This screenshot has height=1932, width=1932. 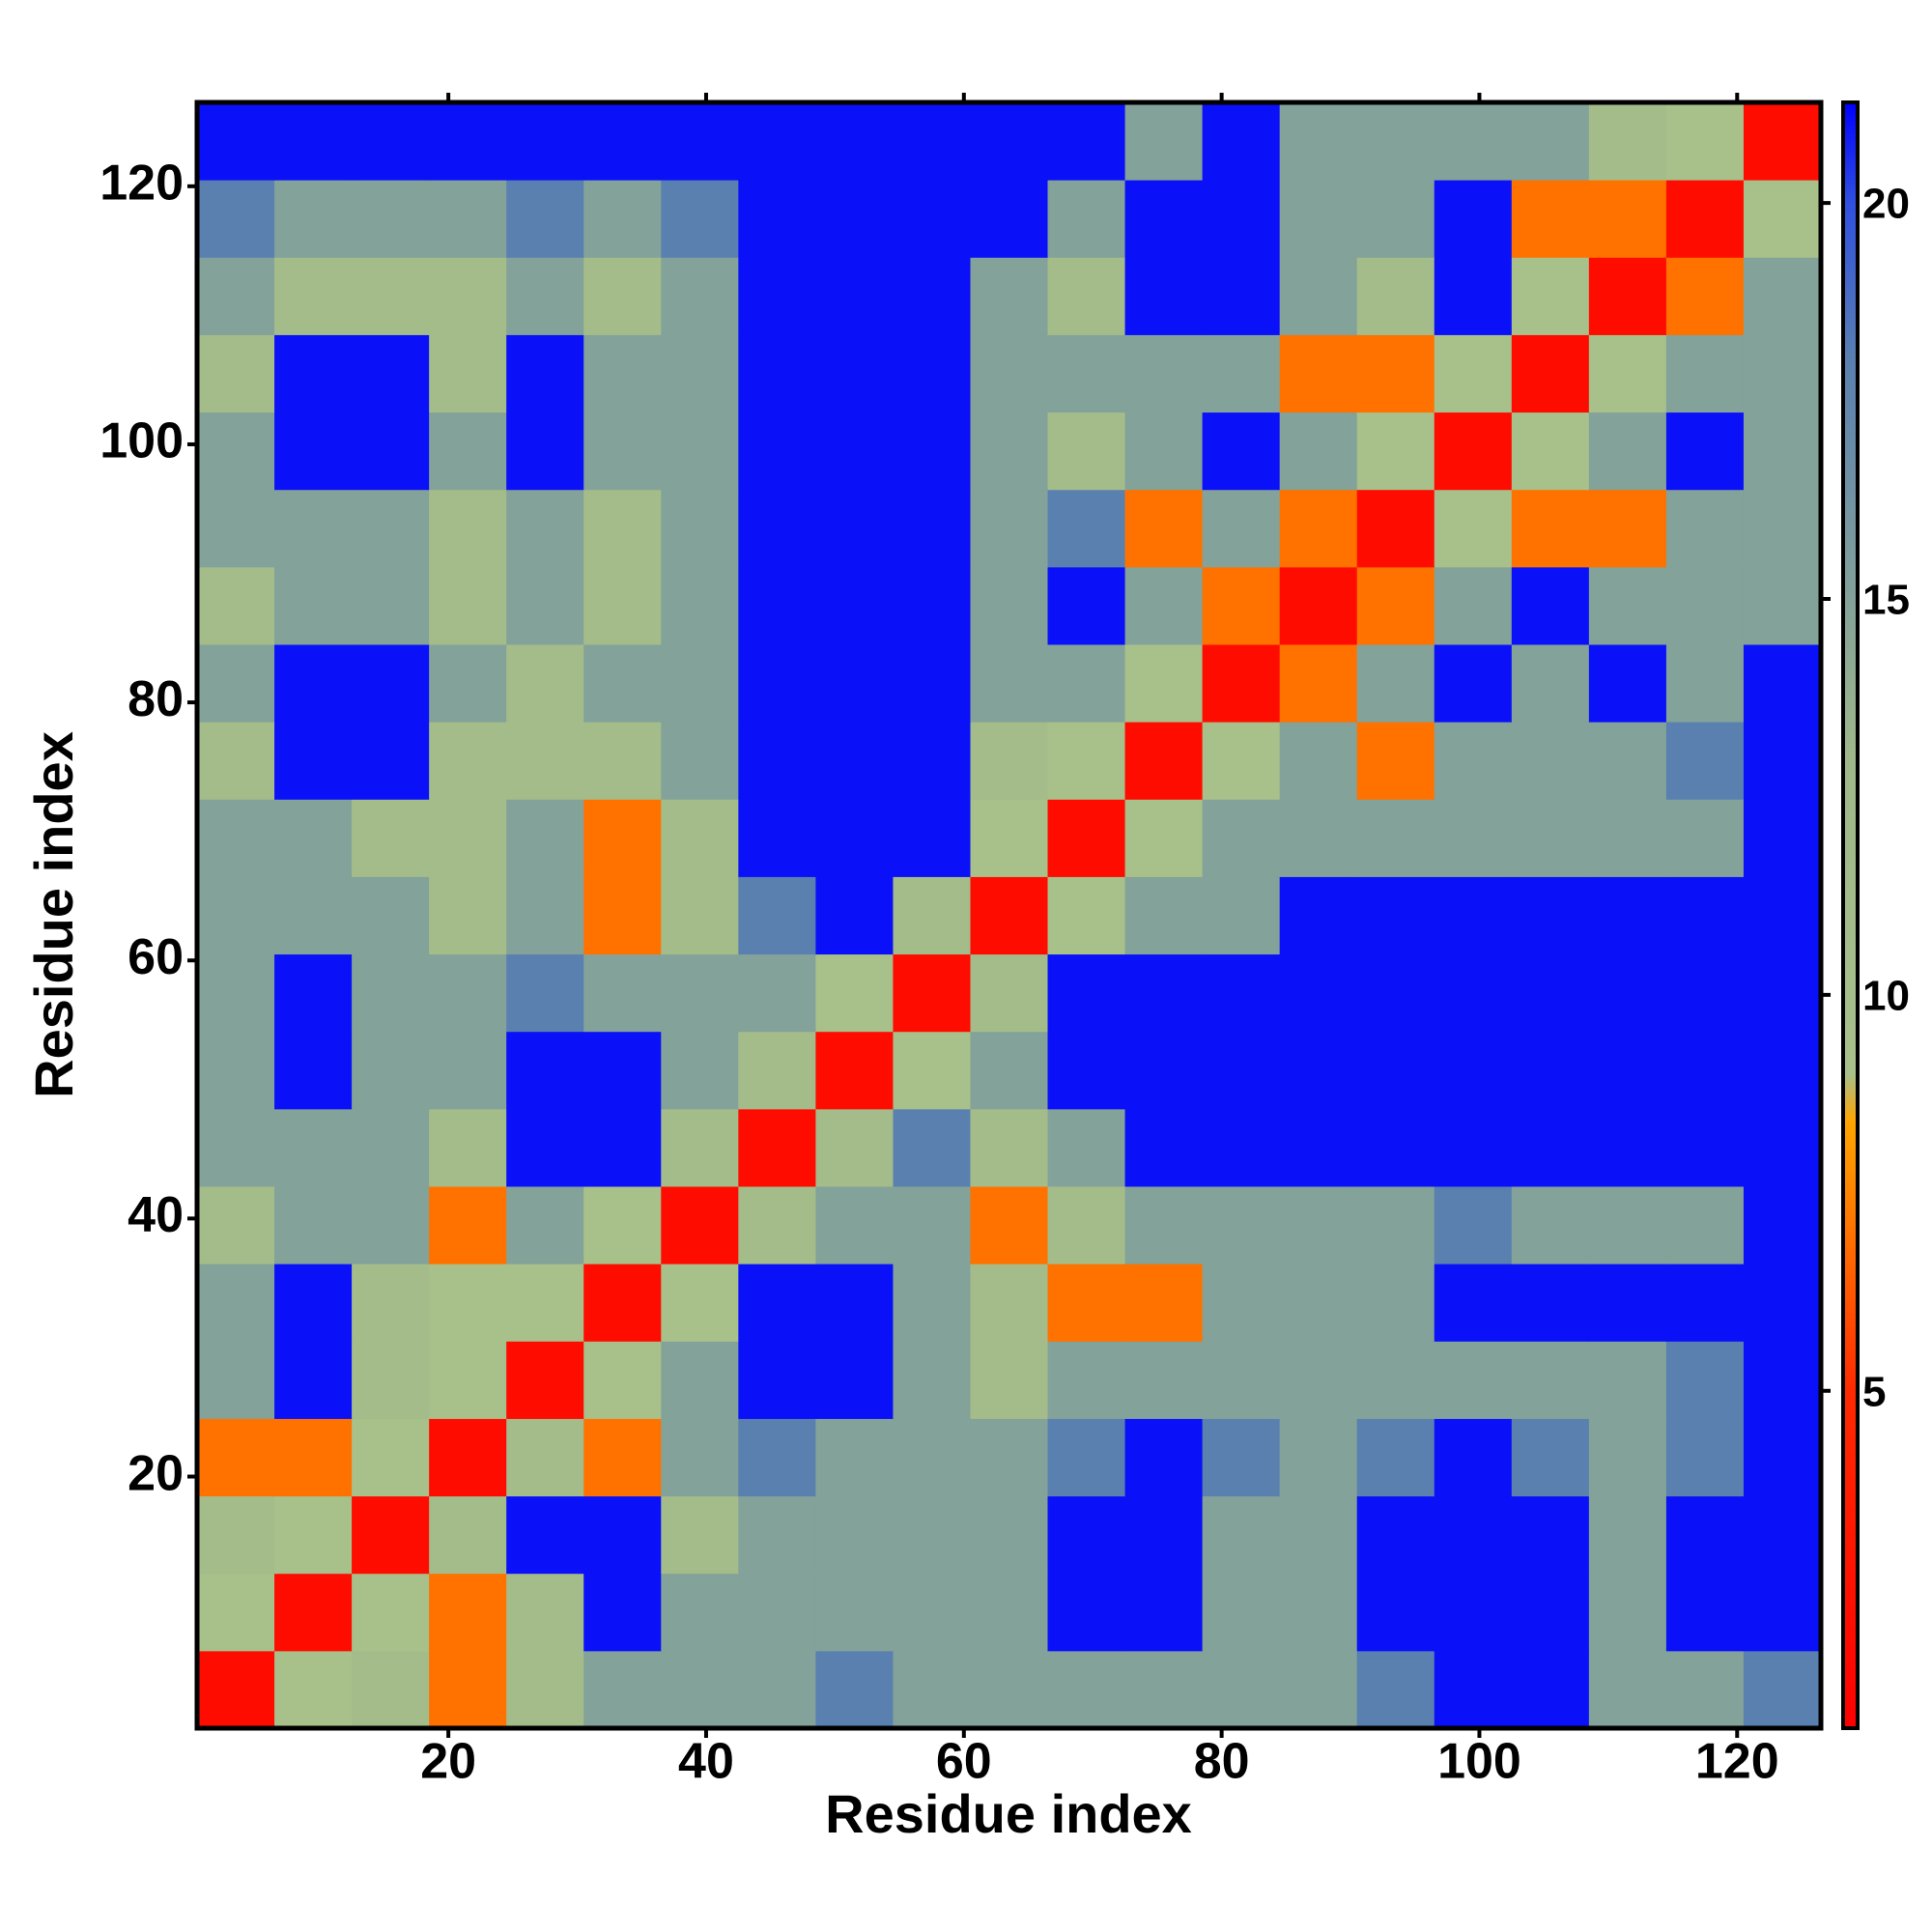 I want to click on x-tick-label: 60, so click(x=964, y=1762).